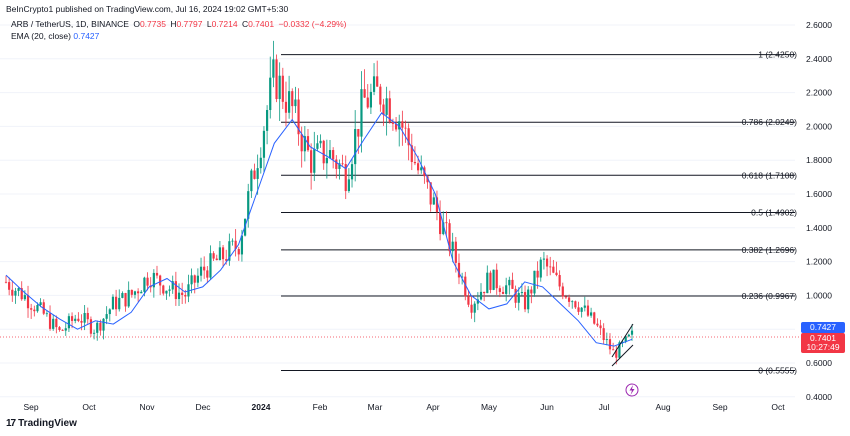  Describe the element at coordinates (147, 407) in the screenshot. I see `time-tick-label: Nov` at that location.